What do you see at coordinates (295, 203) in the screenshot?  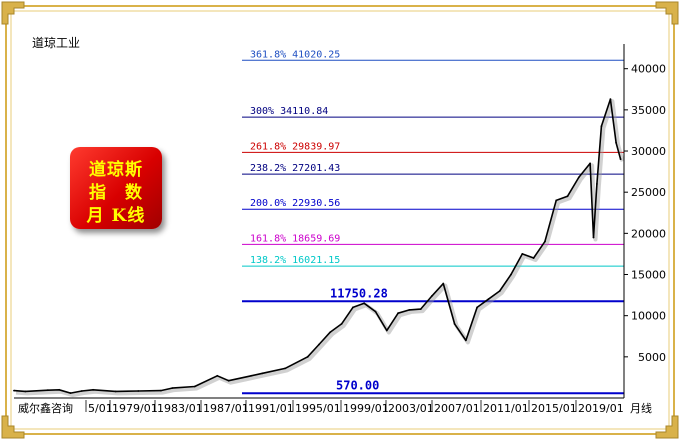 I see `fib-level-label: 200.0% 22930.56` at bounding box center [295, 203].